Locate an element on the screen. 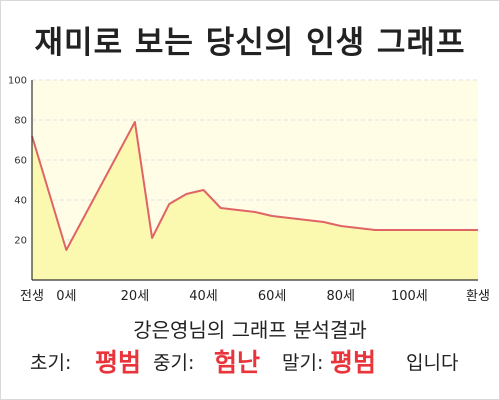  verdict-row: 초기: 평범 중기: 험난 말기: 평범 입니다 is located at coordinates (250, 363).